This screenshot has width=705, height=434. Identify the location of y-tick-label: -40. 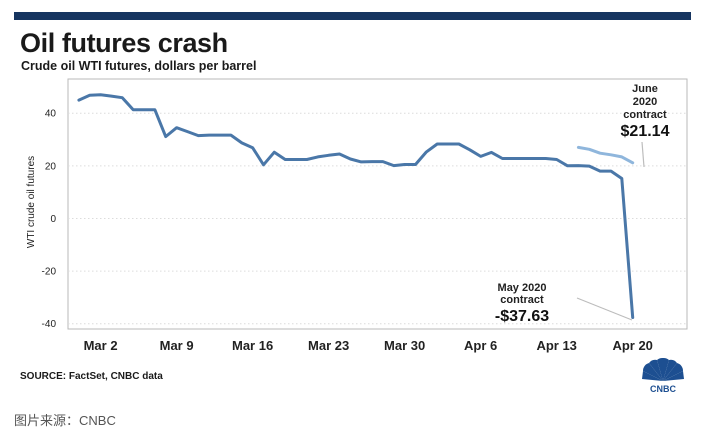
(49, 324).